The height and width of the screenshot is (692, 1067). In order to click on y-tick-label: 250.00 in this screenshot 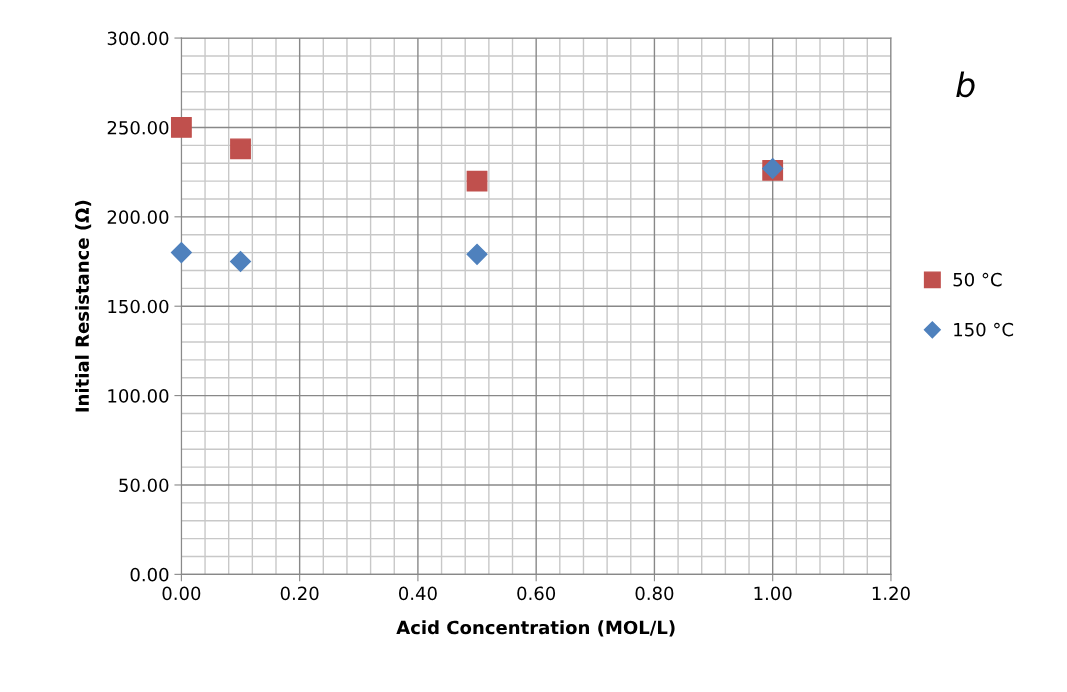, I will do `click(138, 127)`.